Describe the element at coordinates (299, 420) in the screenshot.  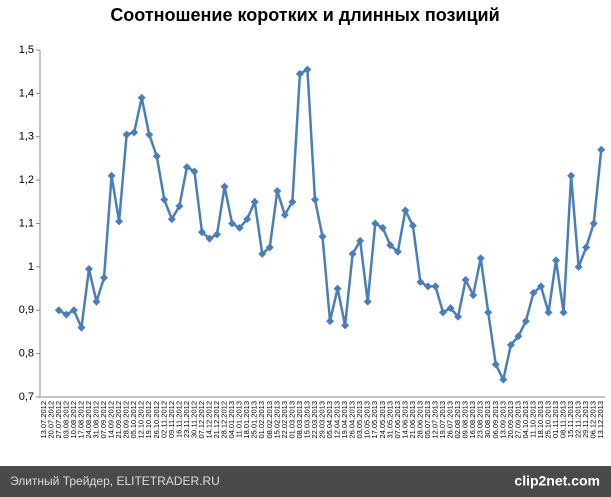
I see `x-tick-label: 08.03.2013` at that location.